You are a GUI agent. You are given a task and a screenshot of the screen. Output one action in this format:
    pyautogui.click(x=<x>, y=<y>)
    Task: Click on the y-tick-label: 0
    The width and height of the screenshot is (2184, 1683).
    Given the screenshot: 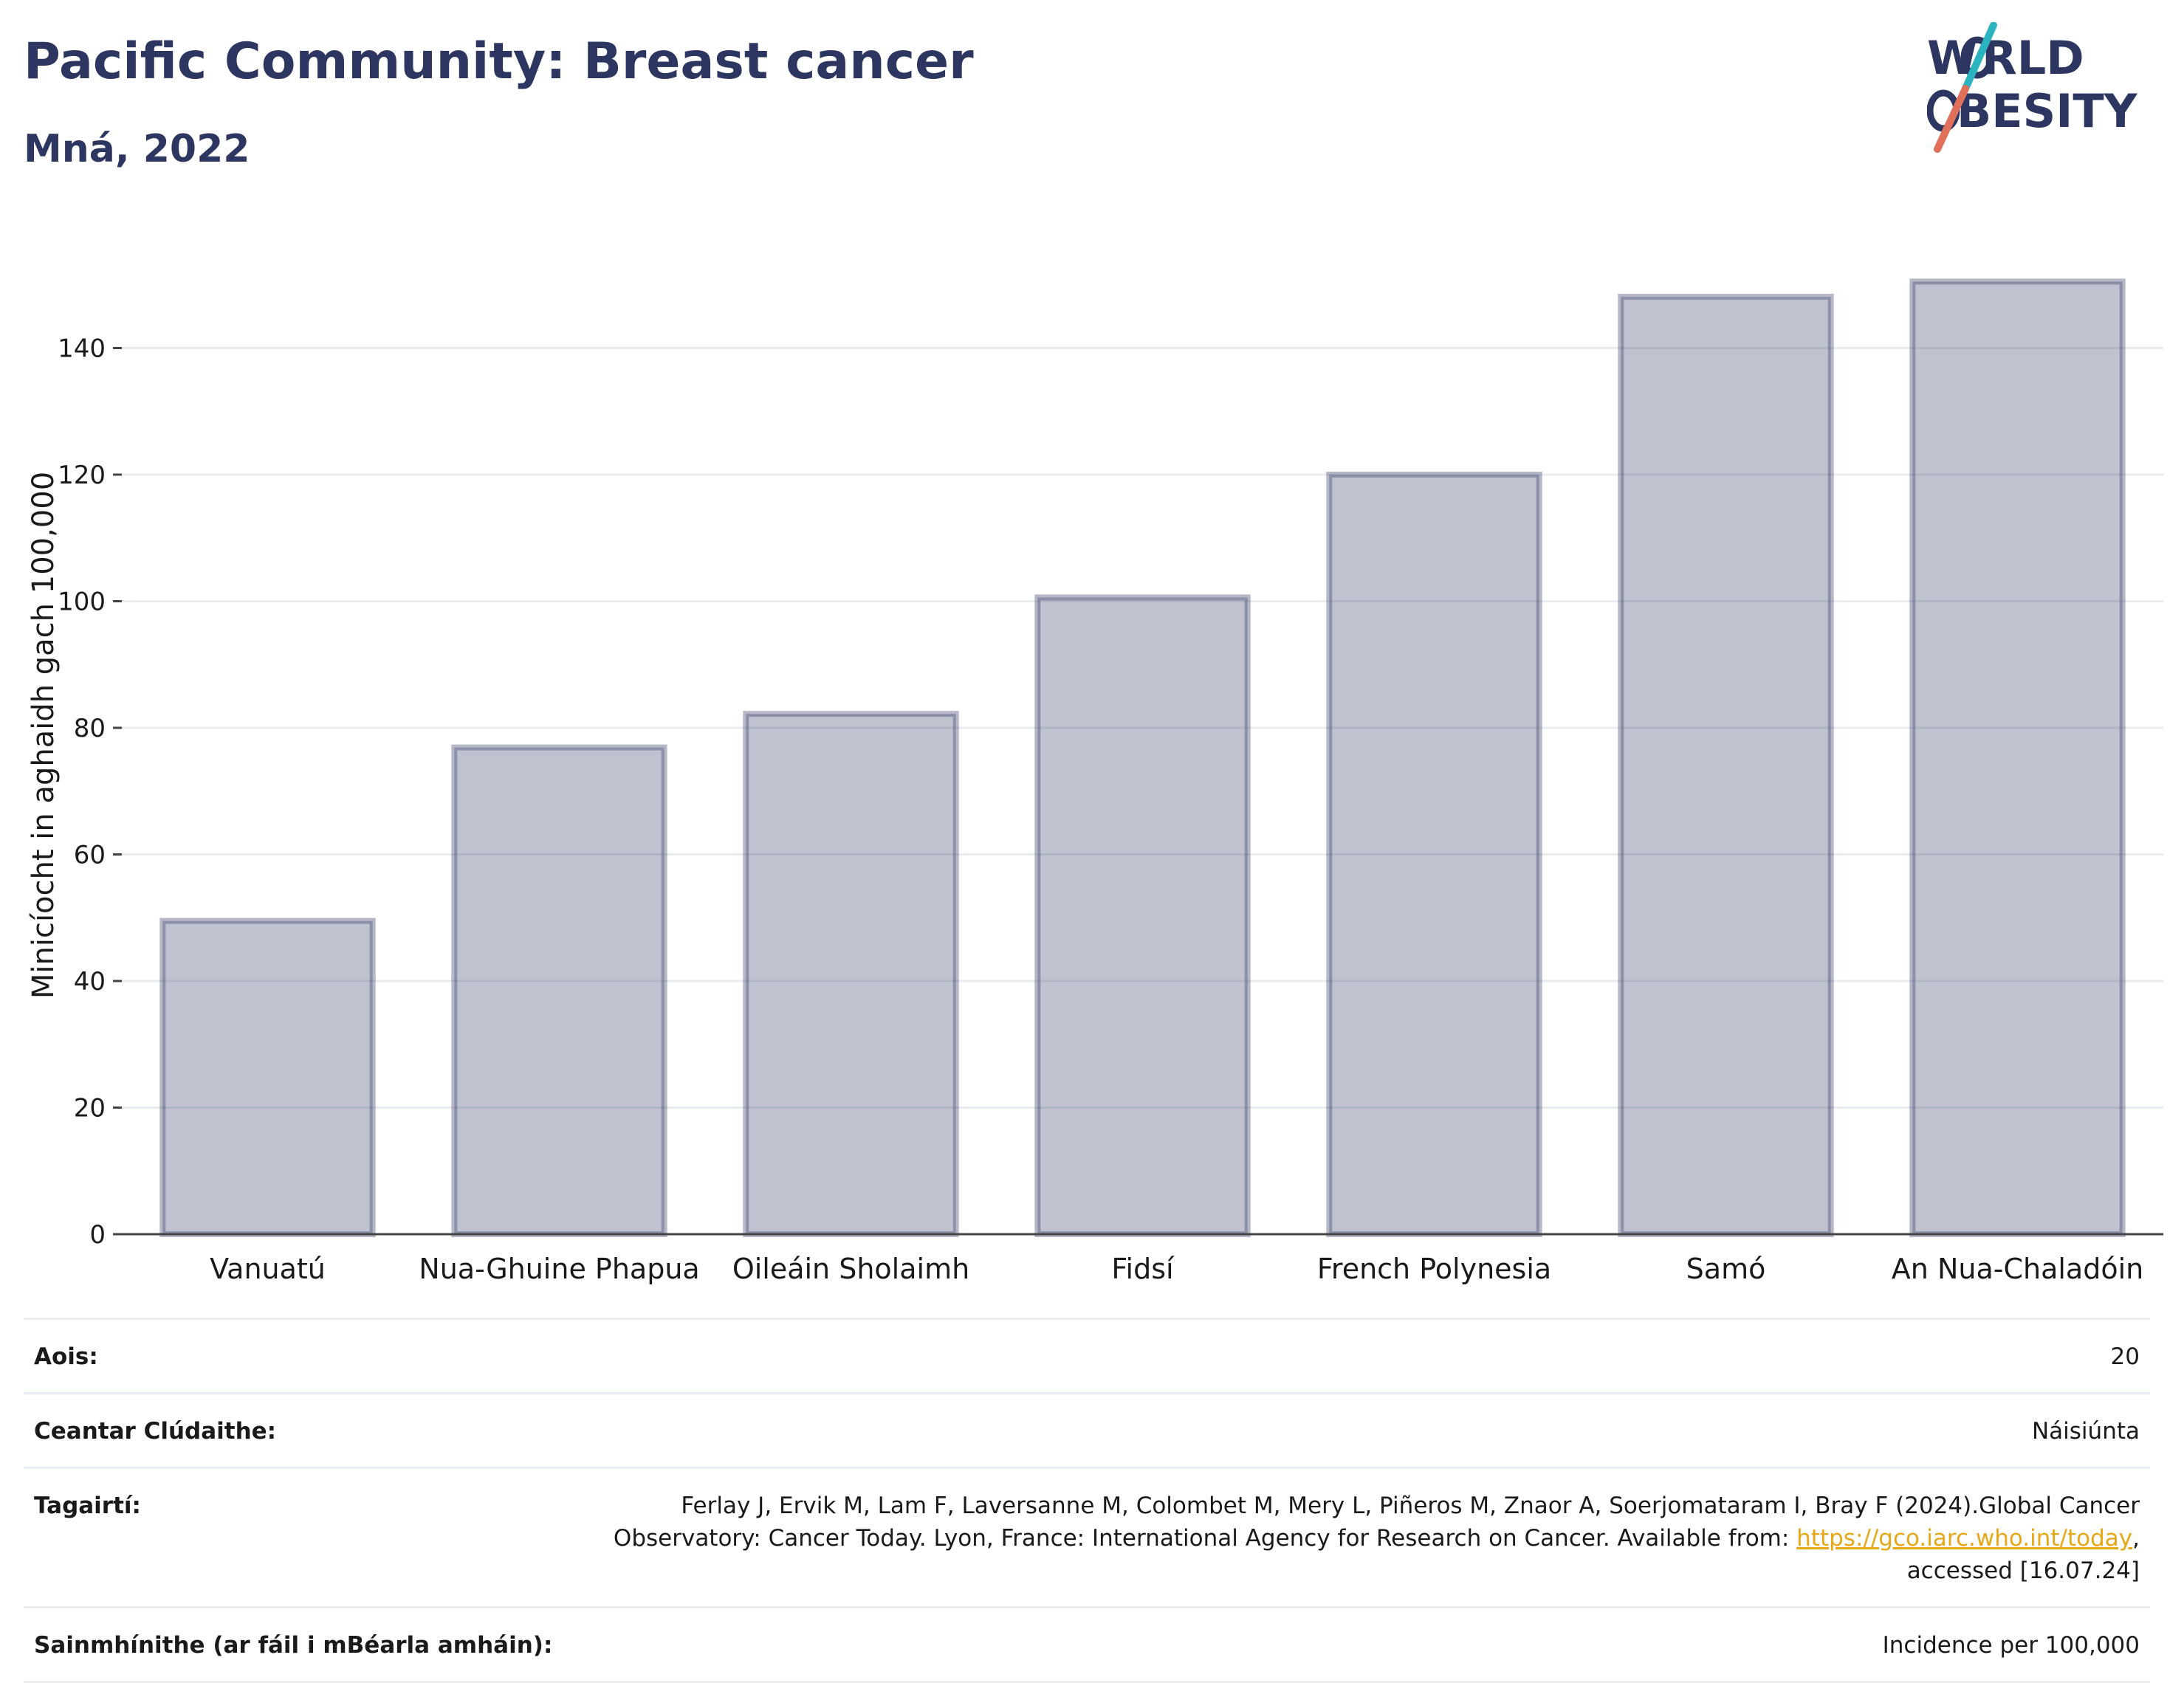 What is the action you would take?
    pyautogui.click(x=98, y=1235)
    